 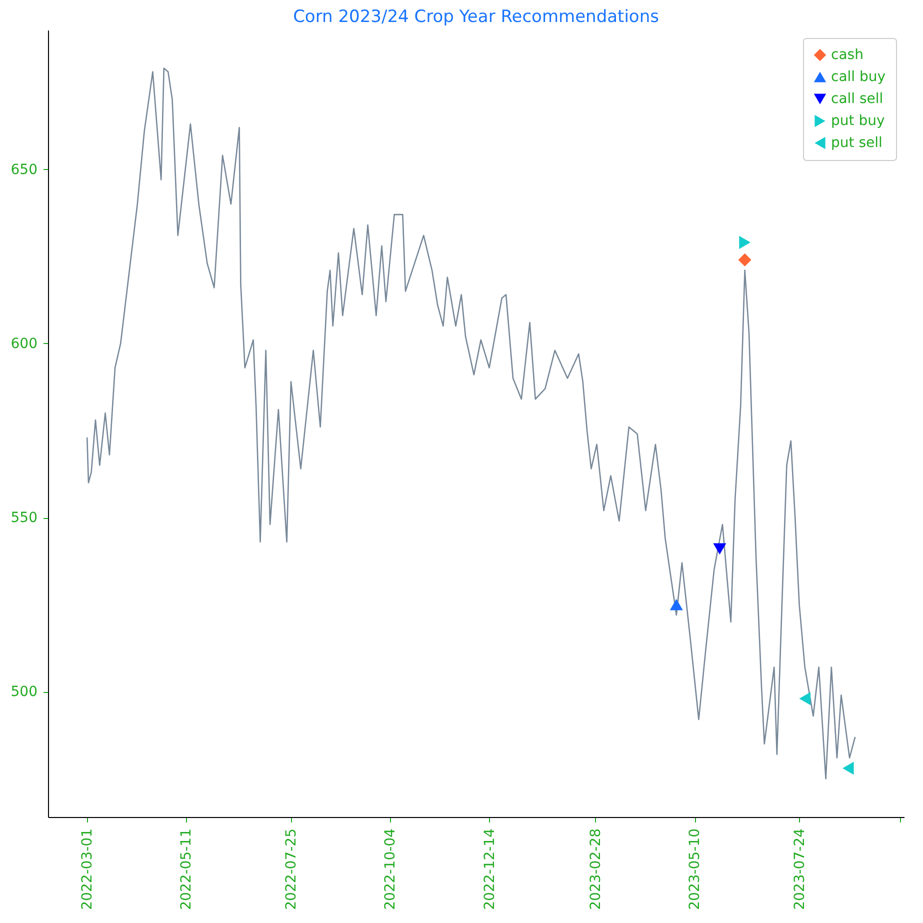 I want to click on legend-label: put sell, so click(x=856, y=143).